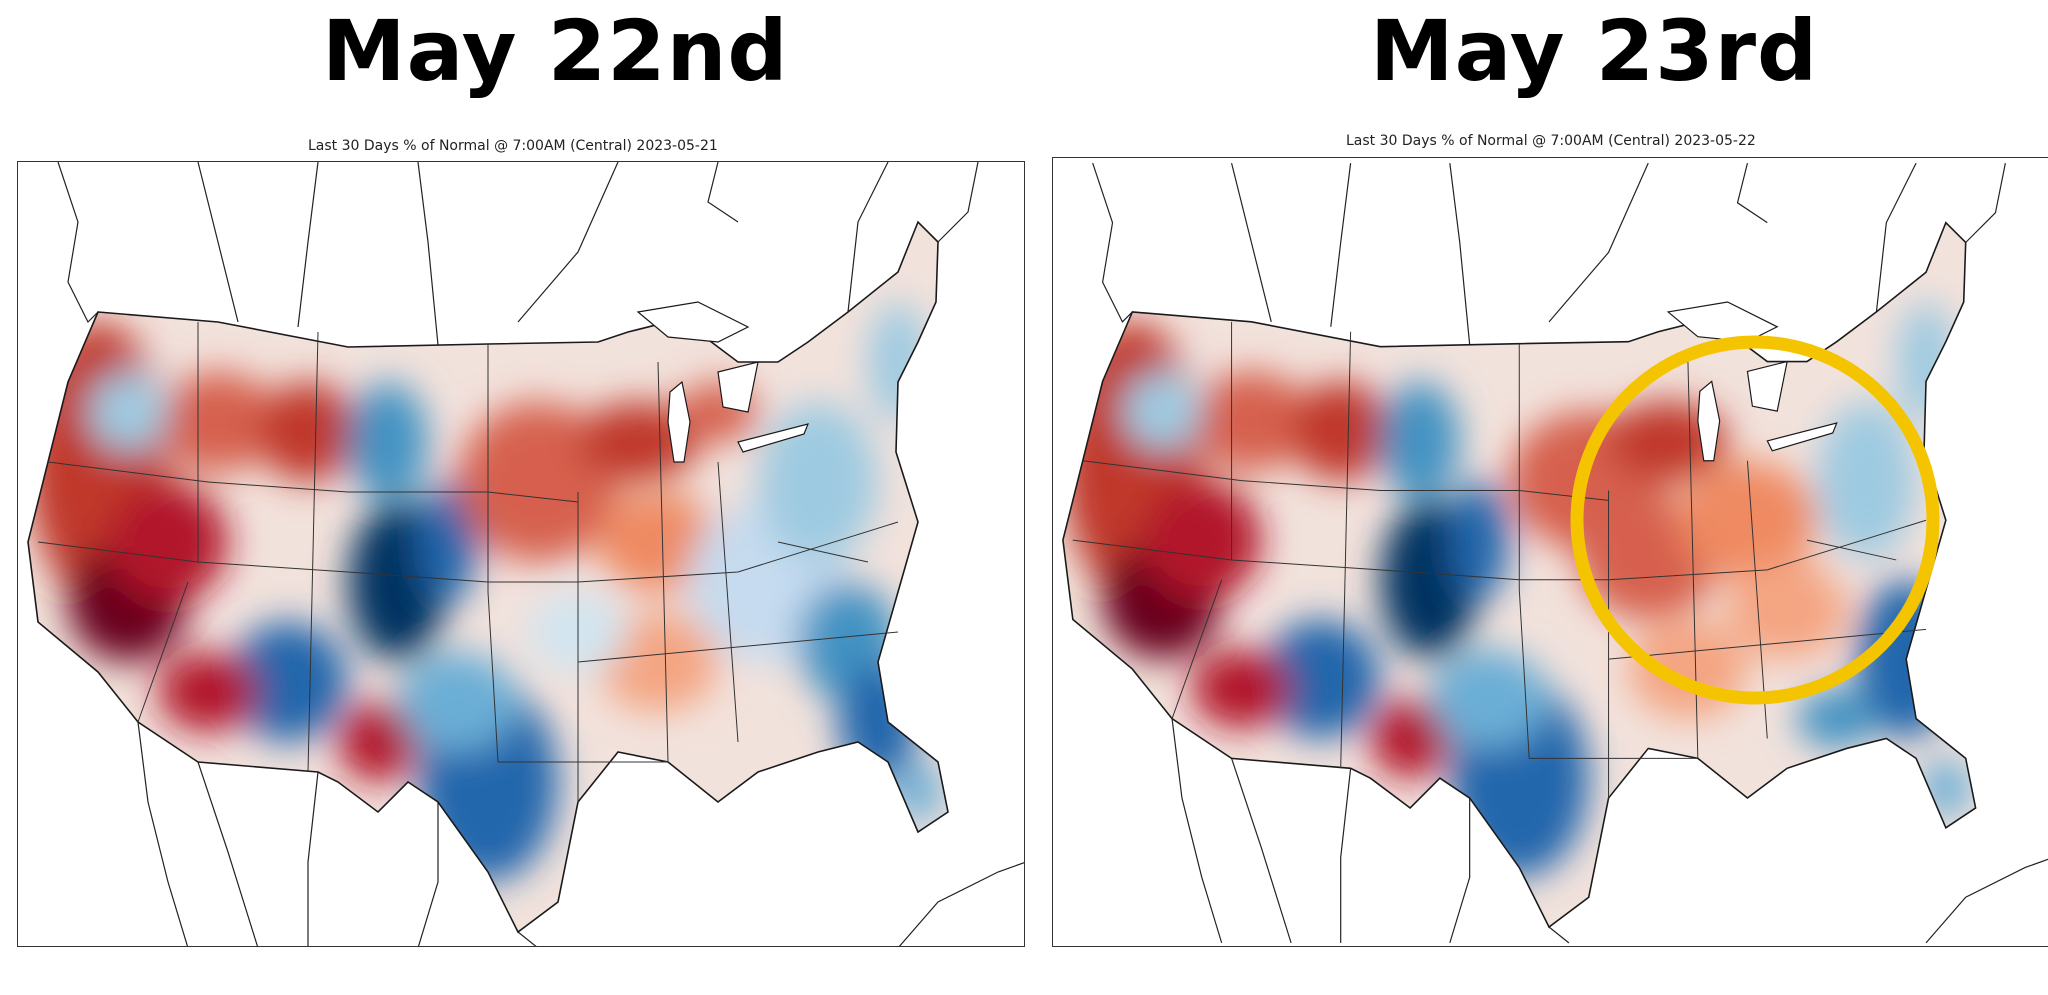 The image size is (2048, 995). Describe the element at coordinates (773, 438) in the screenshot. I see `panel-1-lake-erie` at that location.